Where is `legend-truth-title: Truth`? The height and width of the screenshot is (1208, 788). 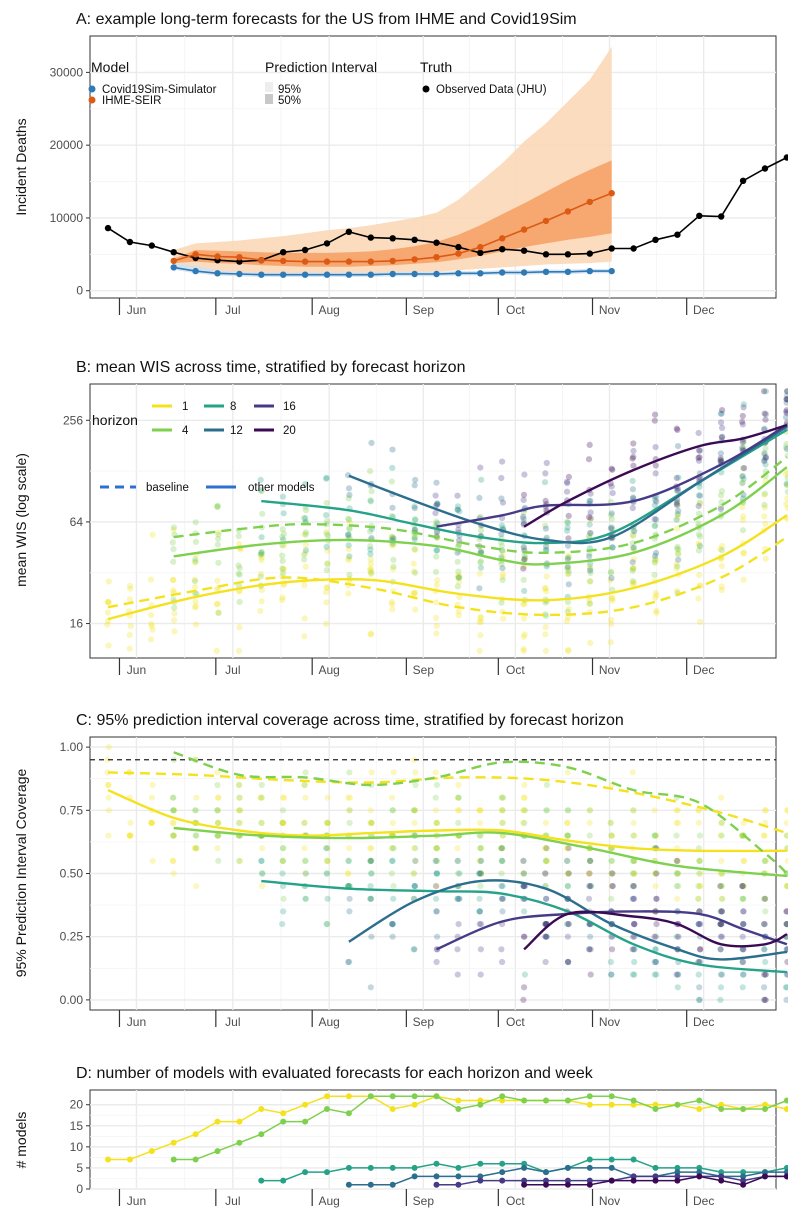
legend-truth-title: Truth is located at coordinates (436, 67).